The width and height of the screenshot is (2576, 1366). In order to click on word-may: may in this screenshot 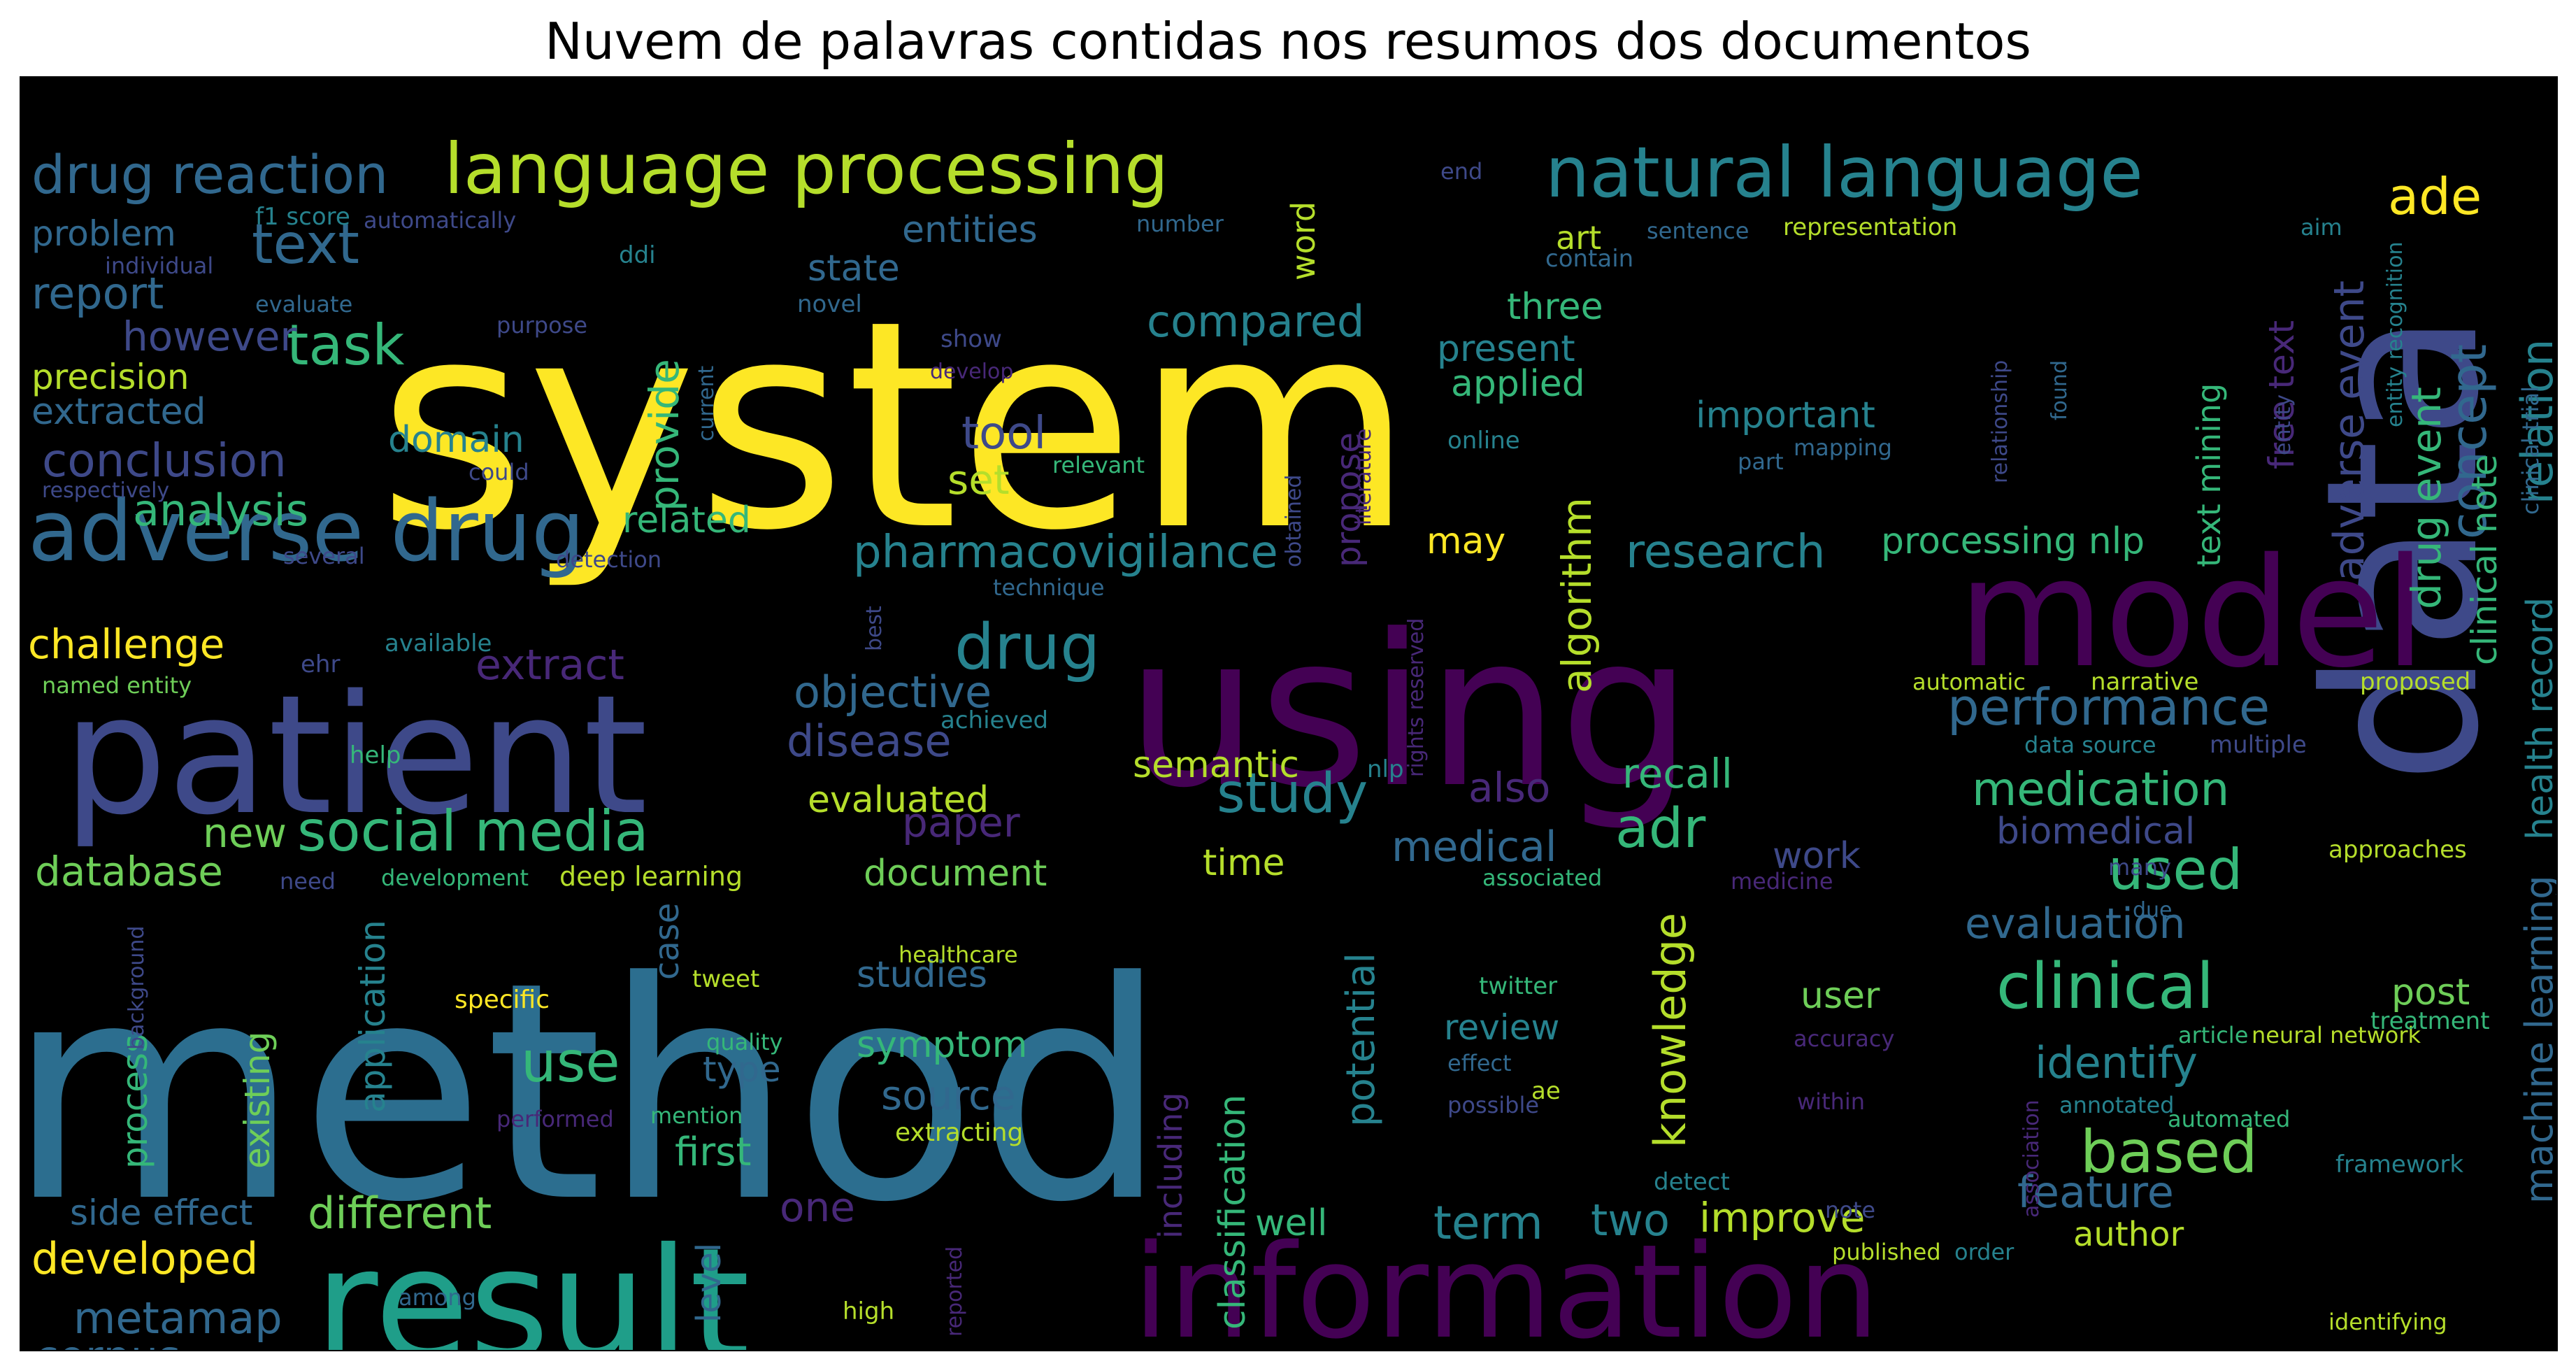, I will do `click(1465, 541)`.